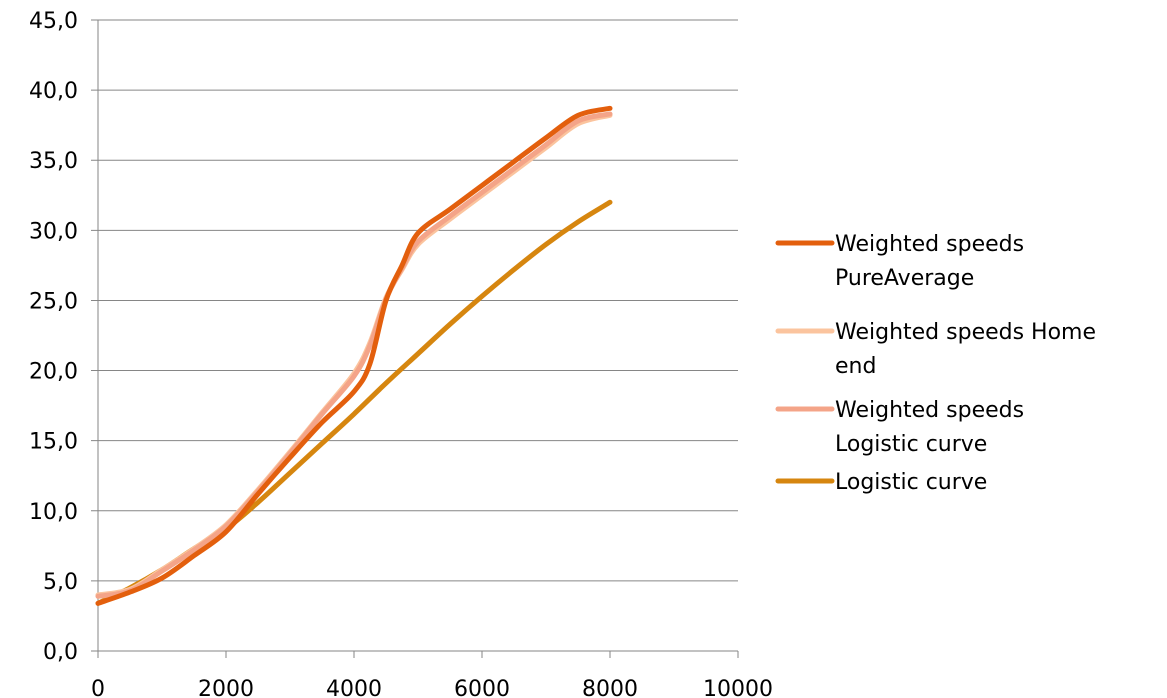 Image resolution: width=1167 pixels, height=698 pixels. What do you see at coordinates (965, 332) in the screenshot?
I see `legend-label: Weighted speeds Home` at bounding box center [965, 332].